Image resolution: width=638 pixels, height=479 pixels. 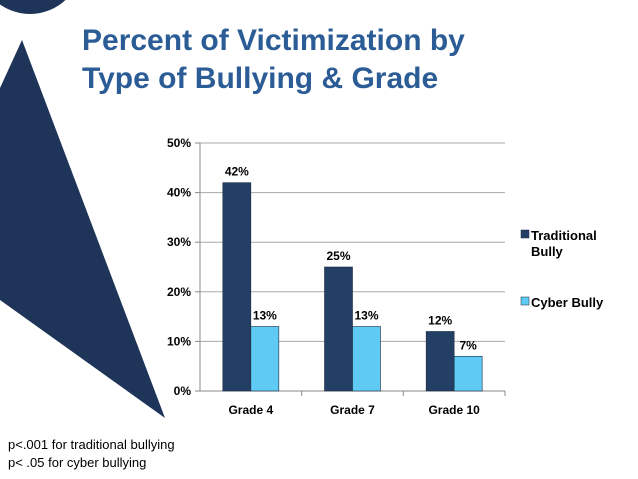 What do you see at coordinates (250, 410) in the screenshot?
I see `x-tick-label: Grade 4` at bounding box center [250, 410].